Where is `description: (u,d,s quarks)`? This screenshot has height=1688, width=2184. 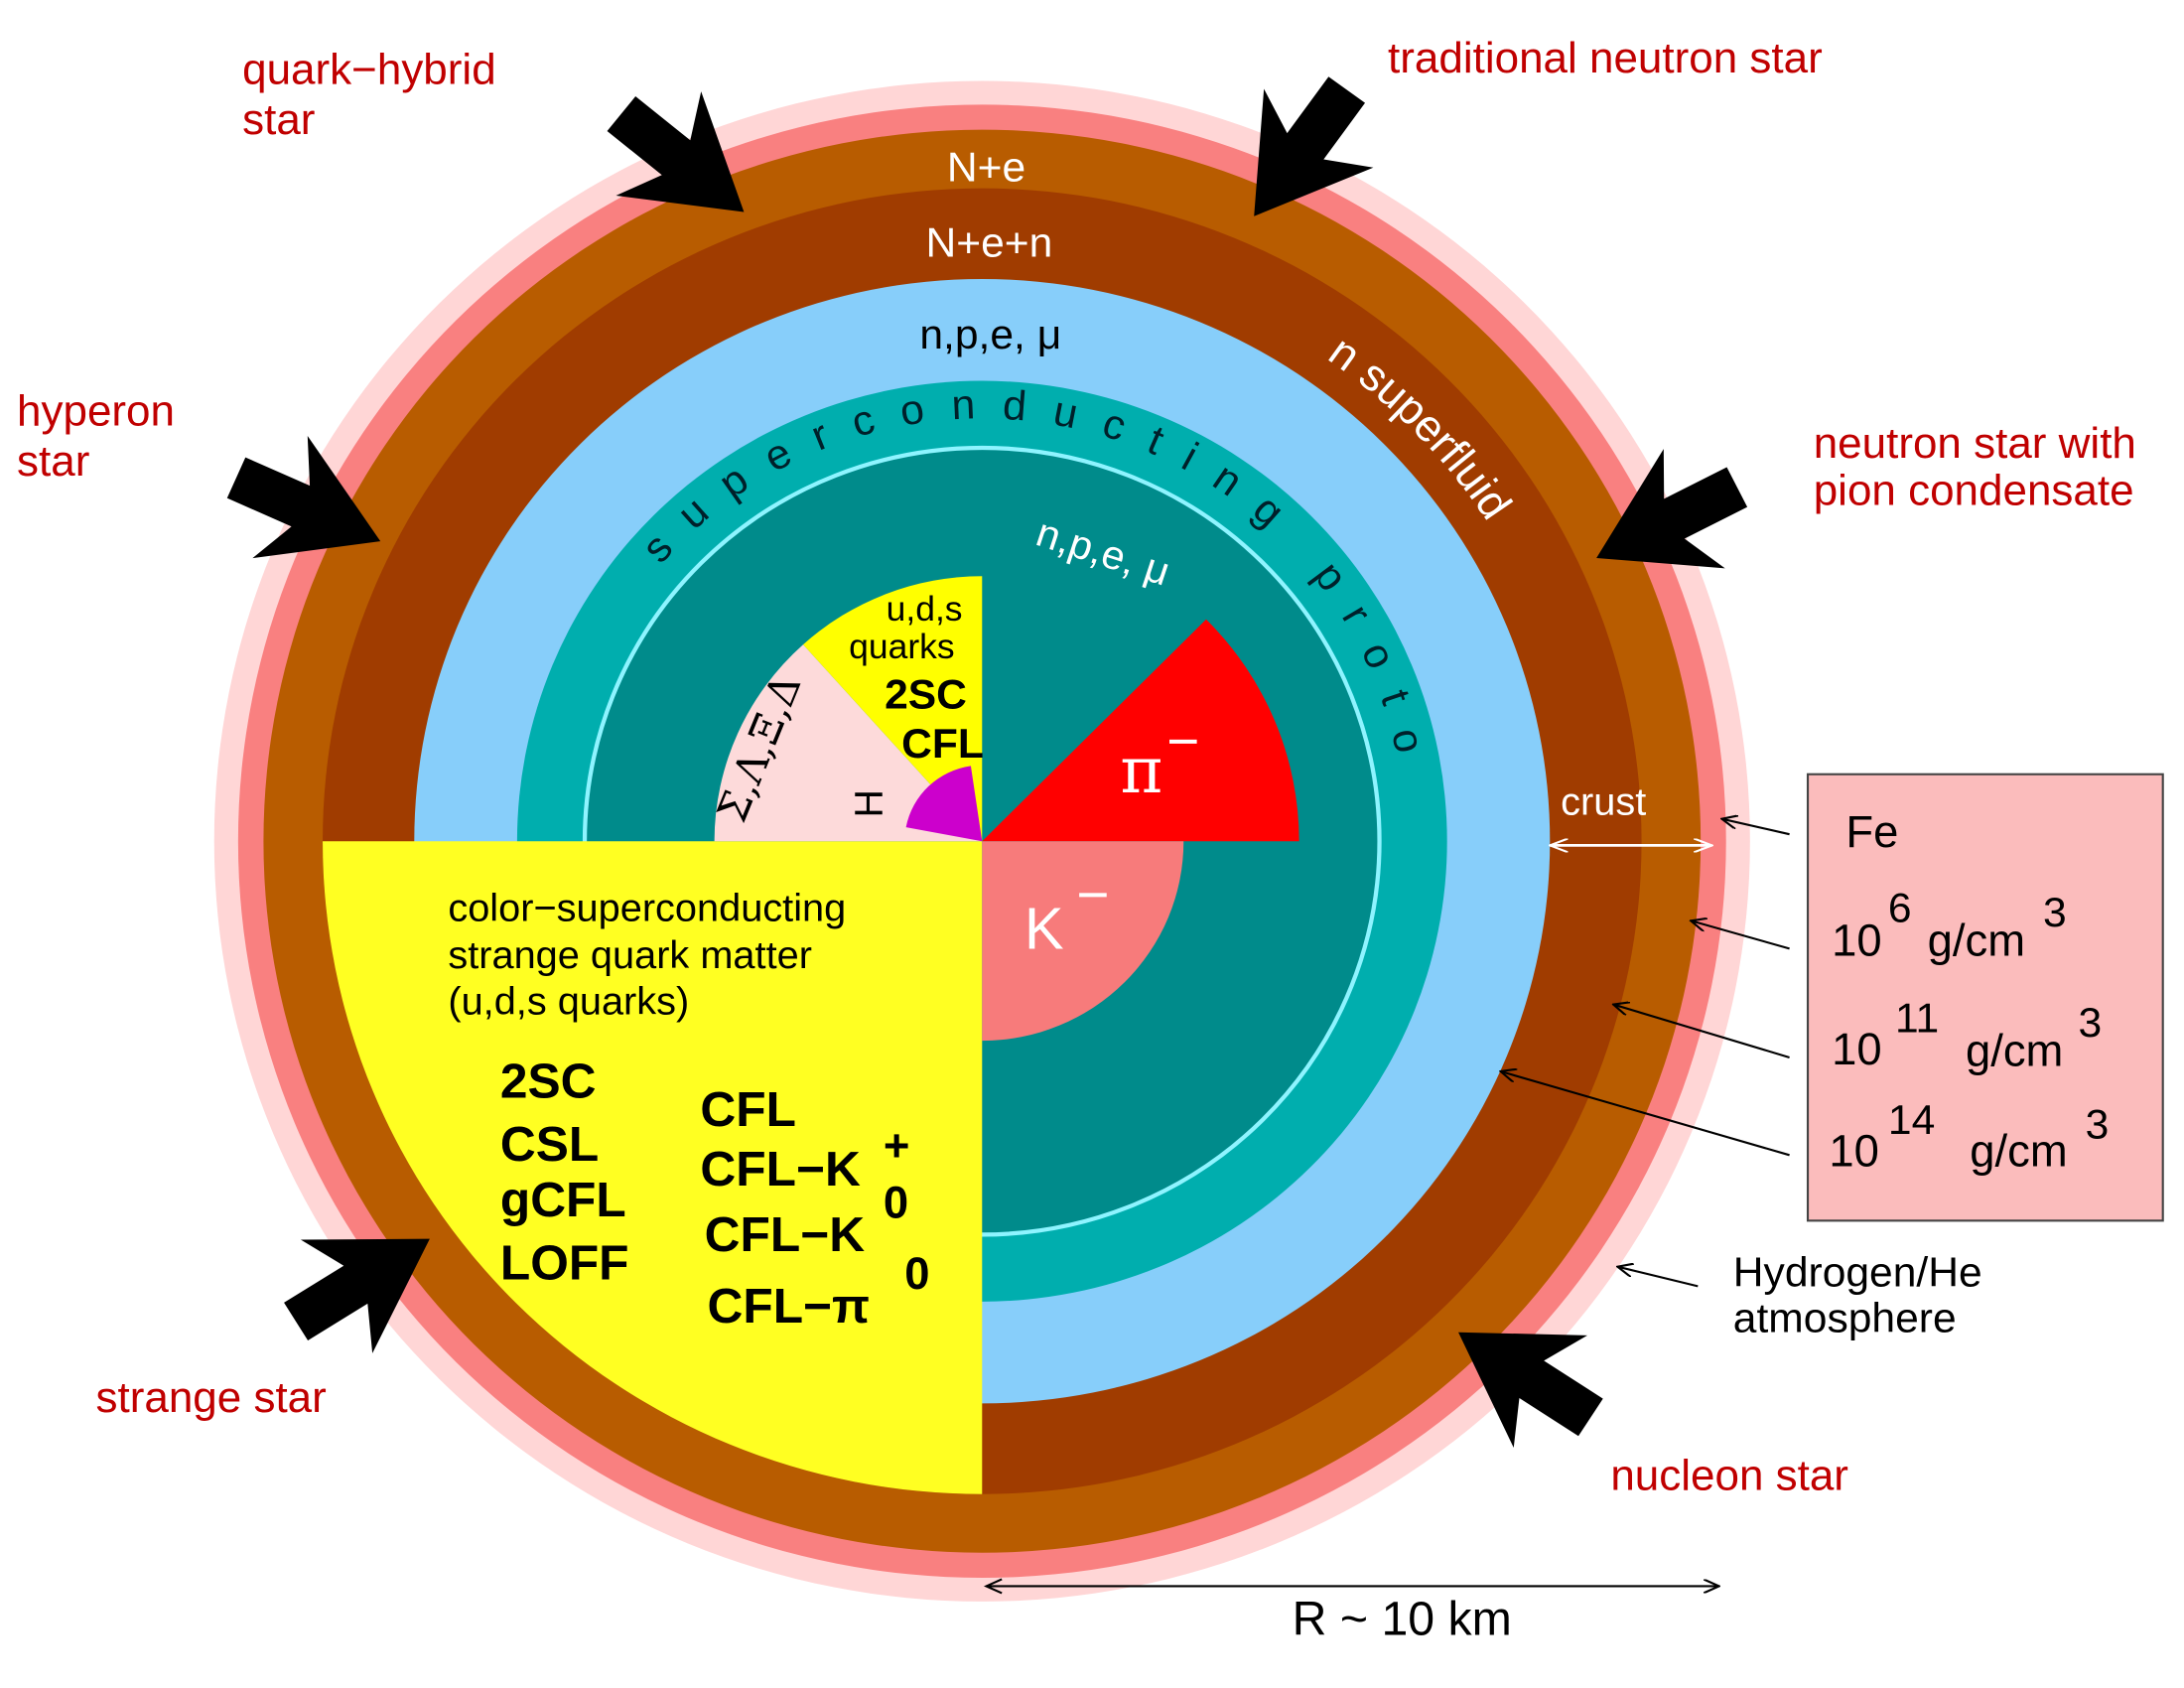 description: (u,d,s quarks) is located at coordinates (568, 1002).